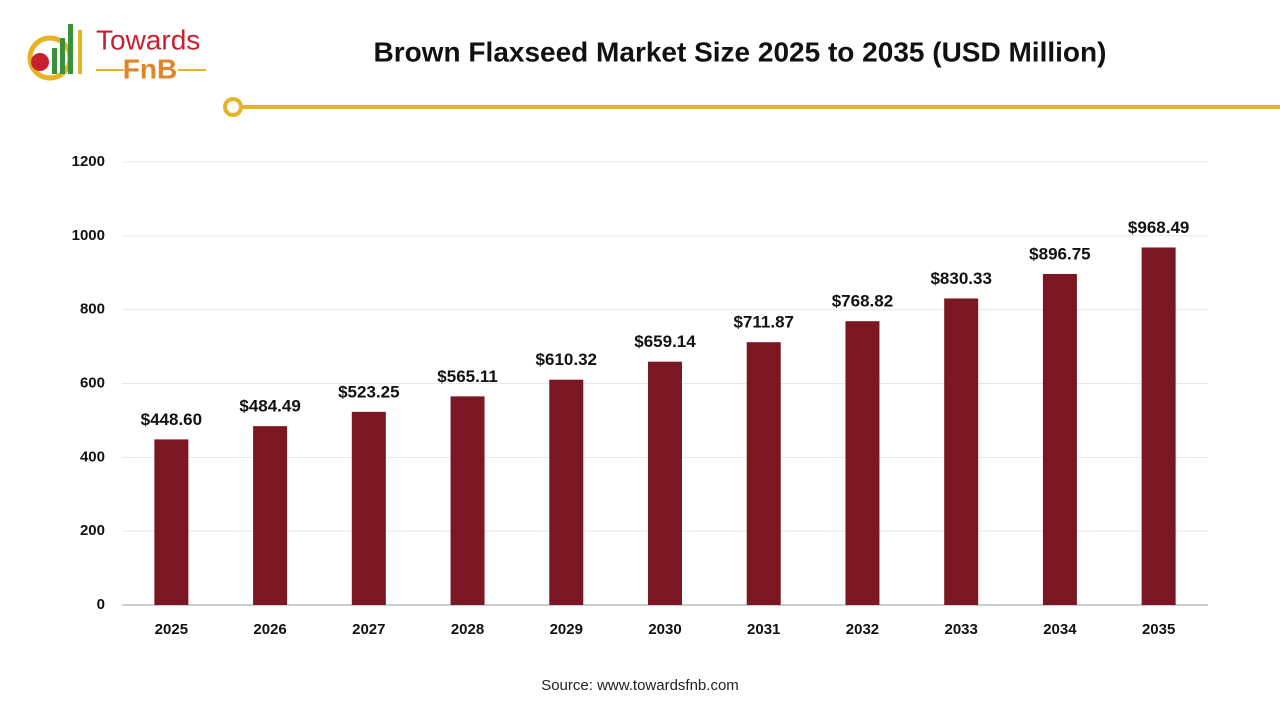  I want to click on logo: Towards FnB, so click(116, 54).